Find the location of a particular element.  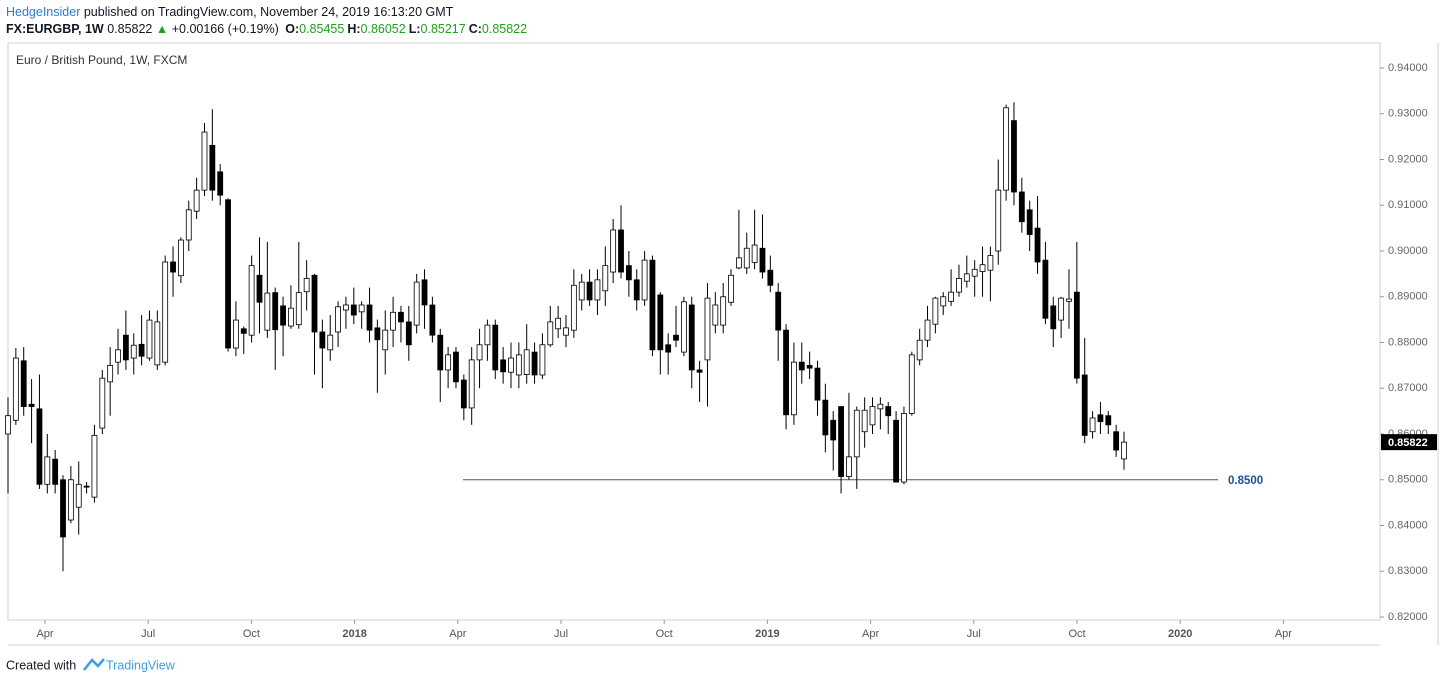

last-price-label: 0.85822 is located at coordinates (1408, 443).